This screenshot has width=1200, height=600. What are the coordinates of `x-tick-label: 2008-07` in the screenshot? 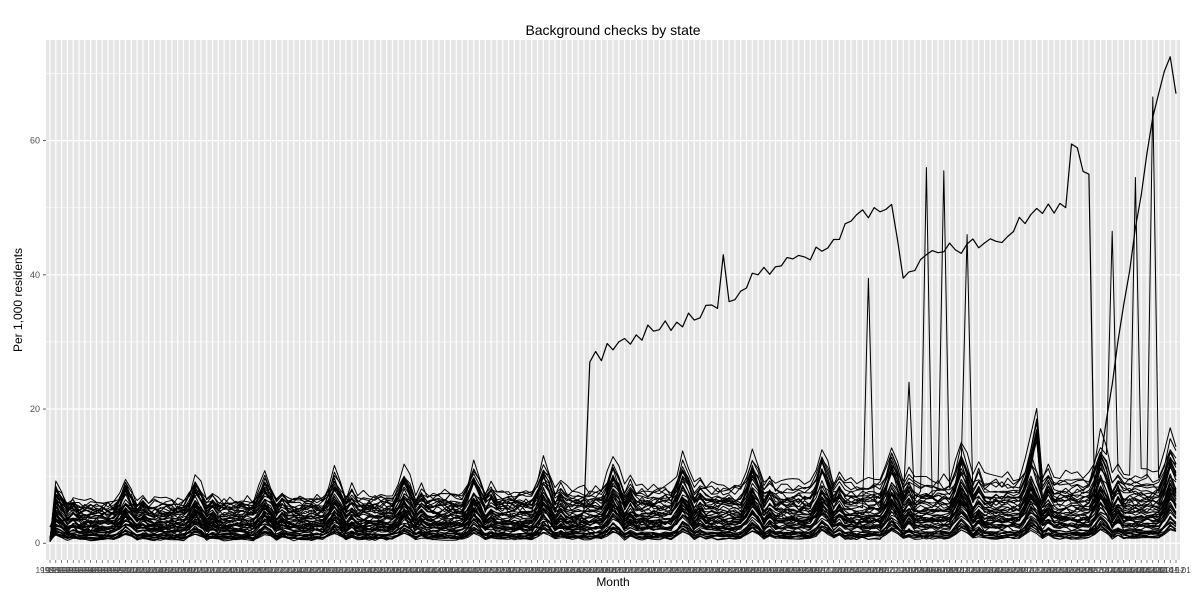 It's located at (724, 570).